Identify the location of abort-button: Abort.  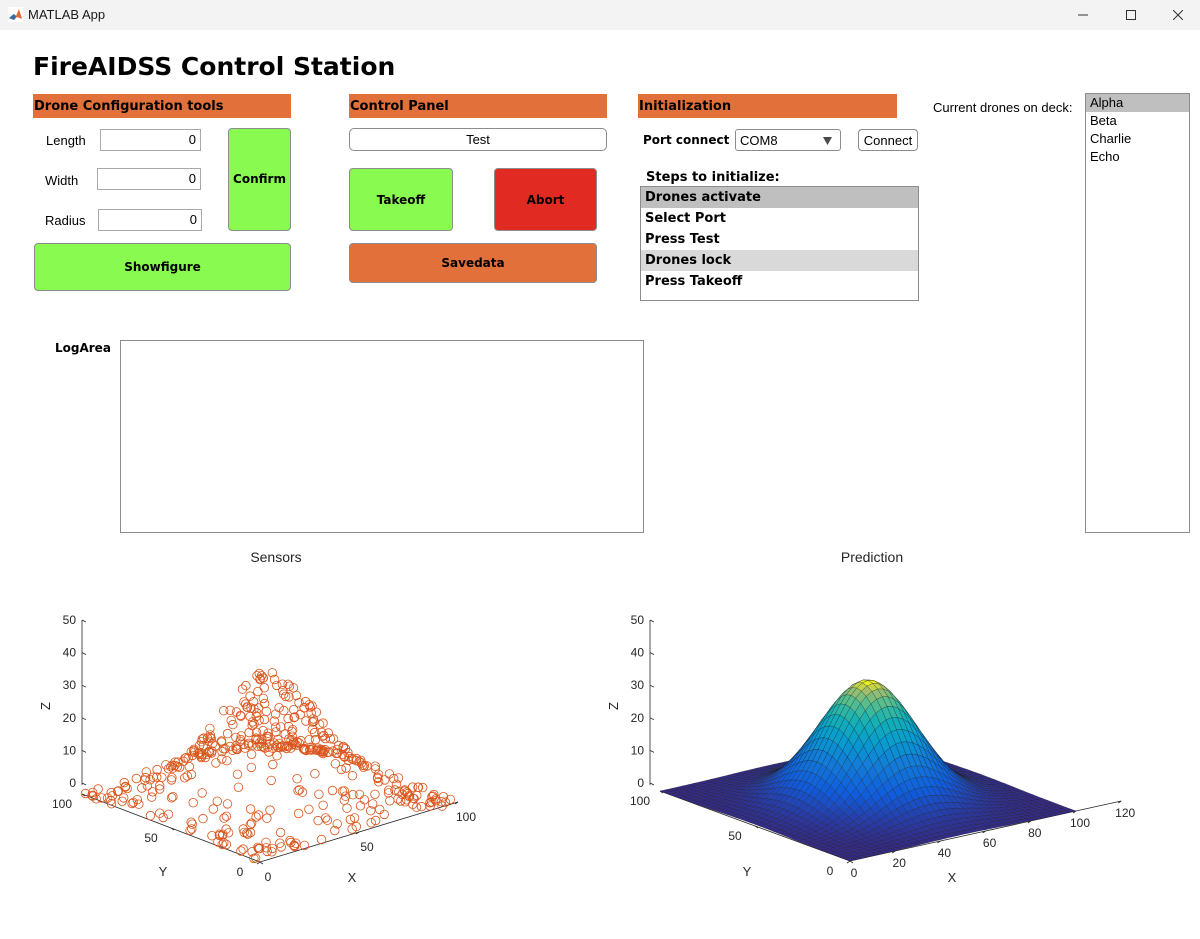
(545, 199).